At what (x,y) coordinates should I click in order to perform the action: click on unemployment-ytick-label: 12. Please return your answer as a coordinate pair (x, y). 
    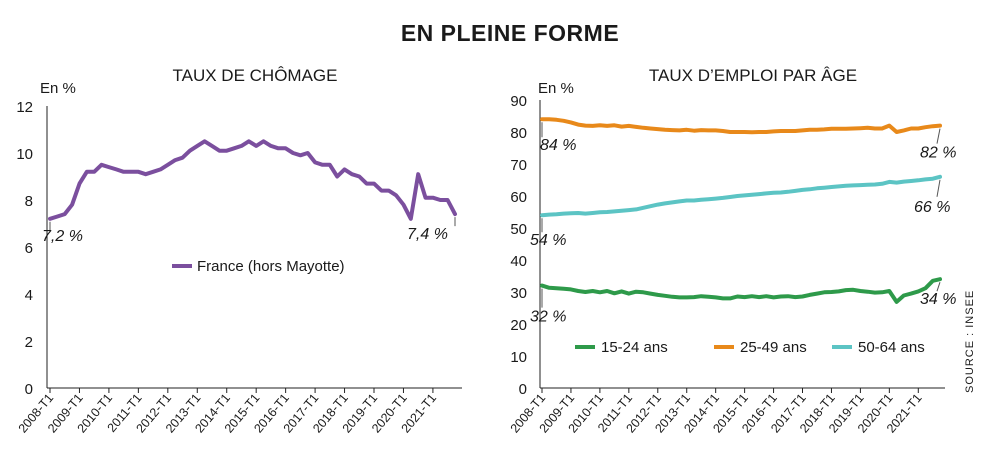
    Looking at the image, I should click on (24, 107).